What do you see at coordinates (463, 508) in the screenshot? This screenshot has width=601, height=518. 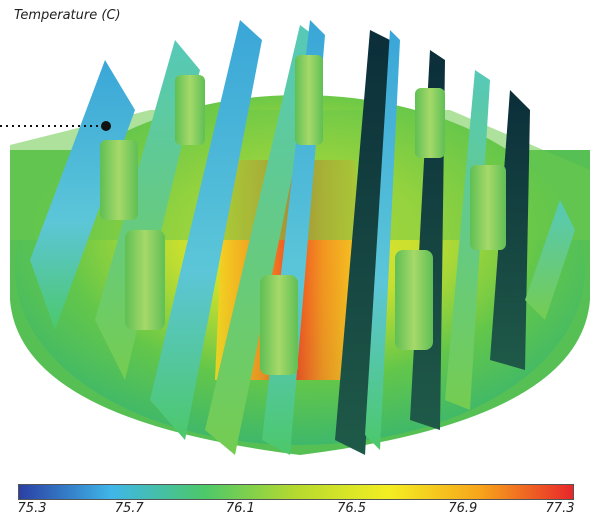 I see `color-scale-tick-label: 76.9` at bounding box center [463, 508].